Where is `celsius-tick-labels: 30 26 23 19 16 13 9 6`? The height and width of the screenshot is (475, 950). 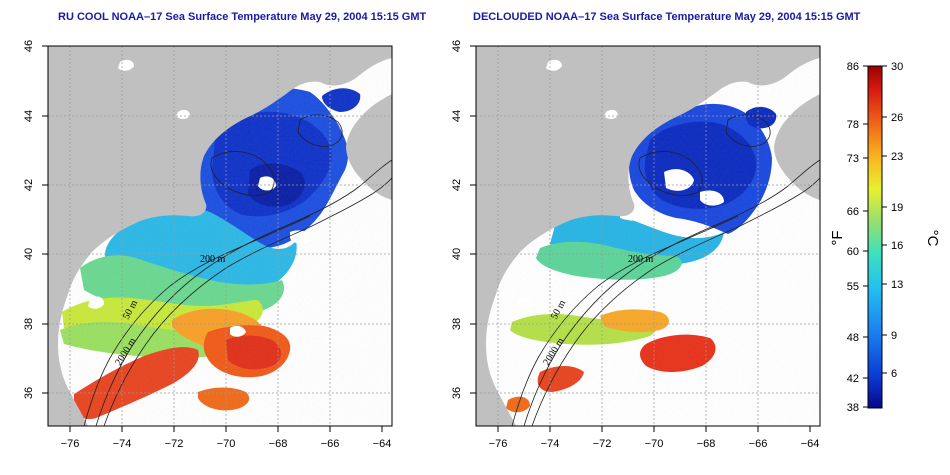
celsius-tick-labels: 30 26 23 19 16 13 9 6 is located at coordinates (897, 220).